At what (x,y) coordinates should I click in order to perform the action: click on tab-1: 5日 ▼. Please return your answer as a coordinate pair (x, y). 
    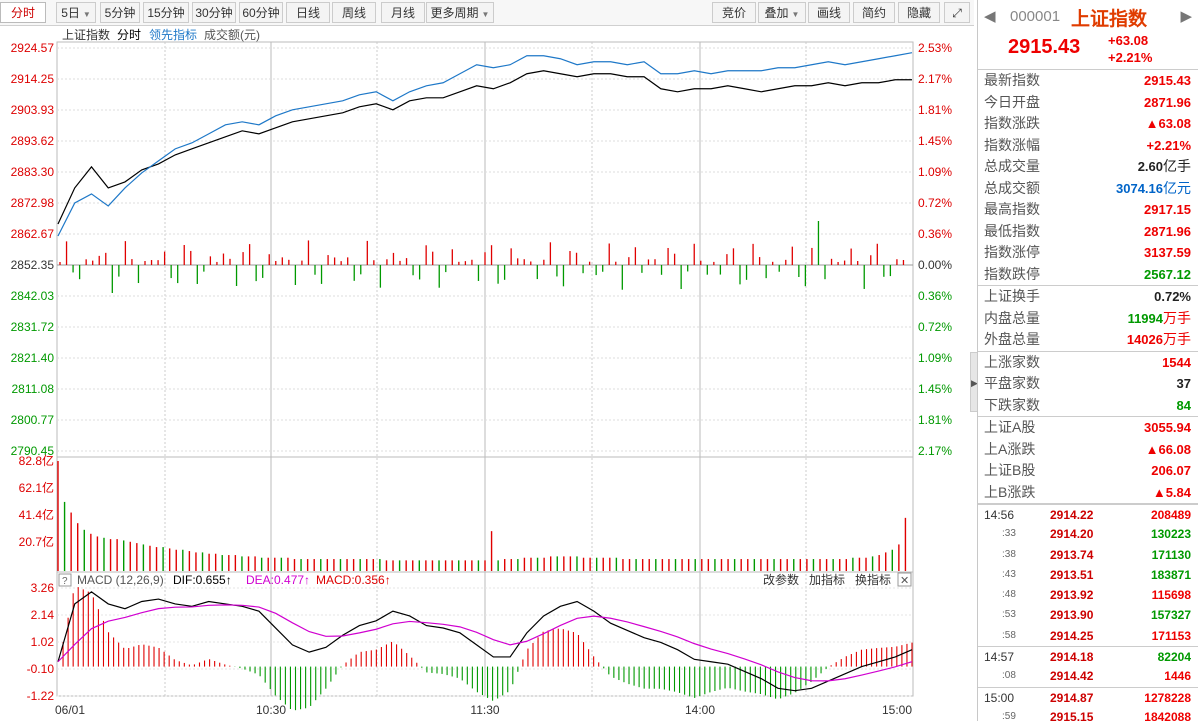
    Looking at the image, I should click on (76, 12).